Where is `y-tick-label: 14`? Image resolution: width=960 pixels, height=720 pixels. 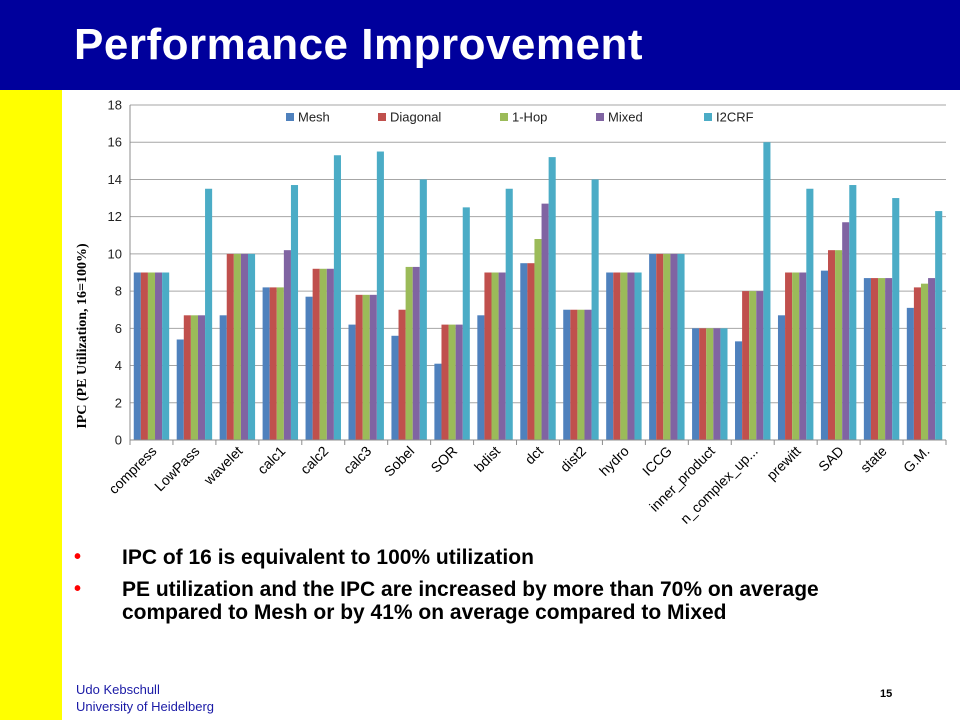
y-tick-label: 14 is located at coordinates (115, 179).